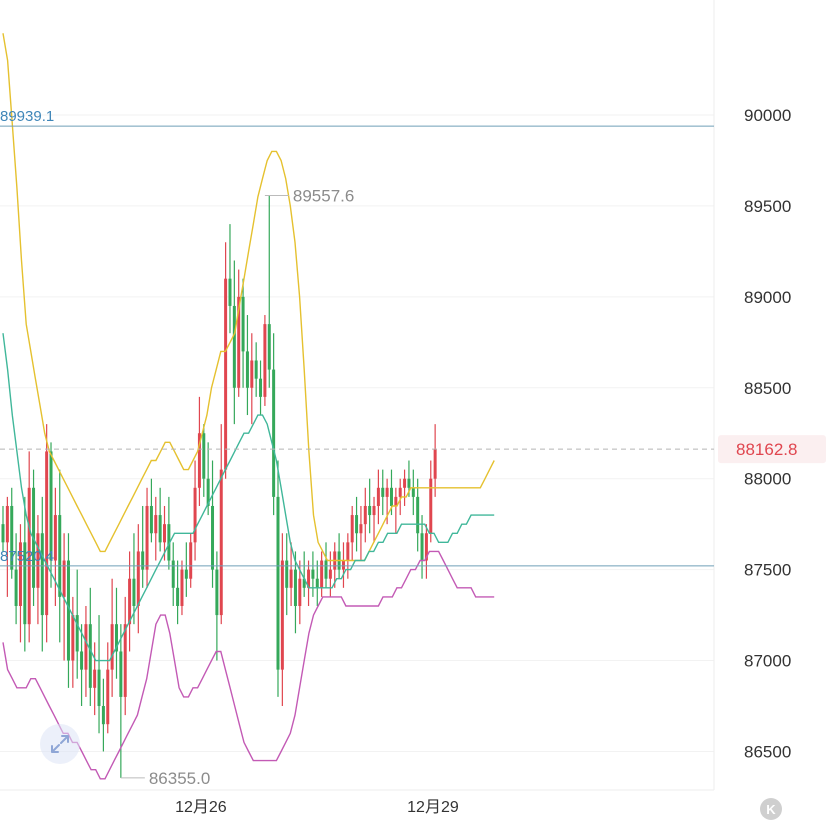 The height and width of the screenshot is (820, 828). I want to click on y-axis-ticks: 90000 89500 89000 88500 88000 87500 87000 86500, so click(767, 433).